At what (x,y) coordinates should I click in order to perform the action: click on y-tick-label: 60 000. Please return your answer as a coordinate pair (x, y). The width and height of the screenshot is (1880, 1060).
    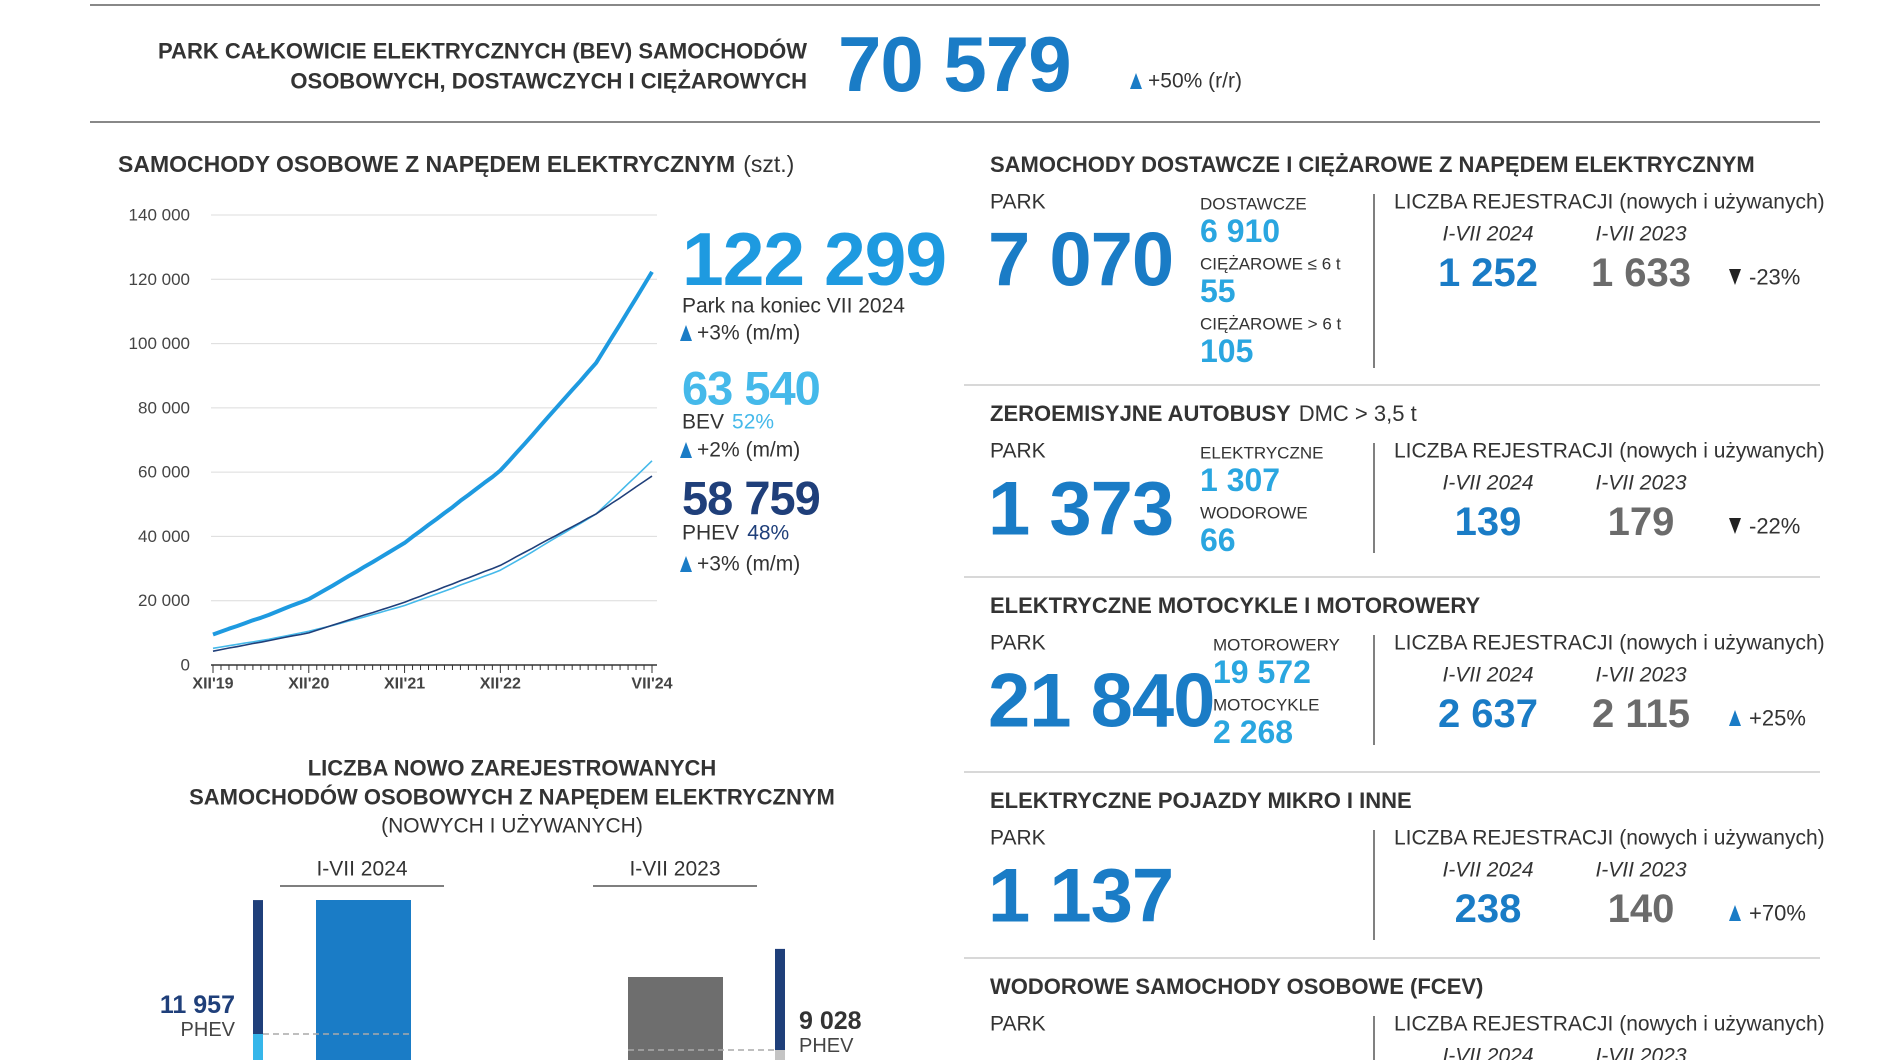
    Looking at the image, I should click on (164, 472).